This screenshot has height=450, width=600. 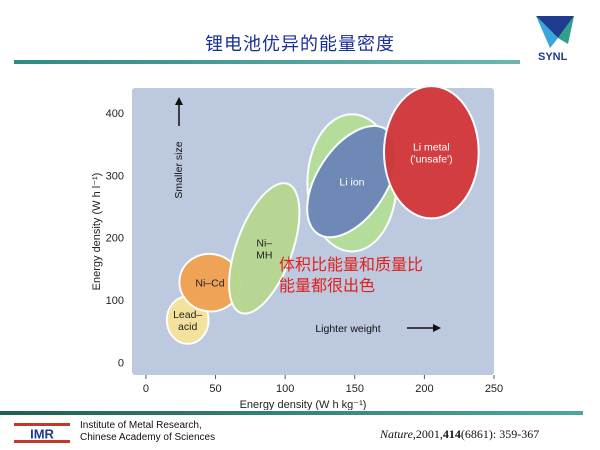 I want to click on region-label-li-ion: Li ion, so click(x=351, y=183).